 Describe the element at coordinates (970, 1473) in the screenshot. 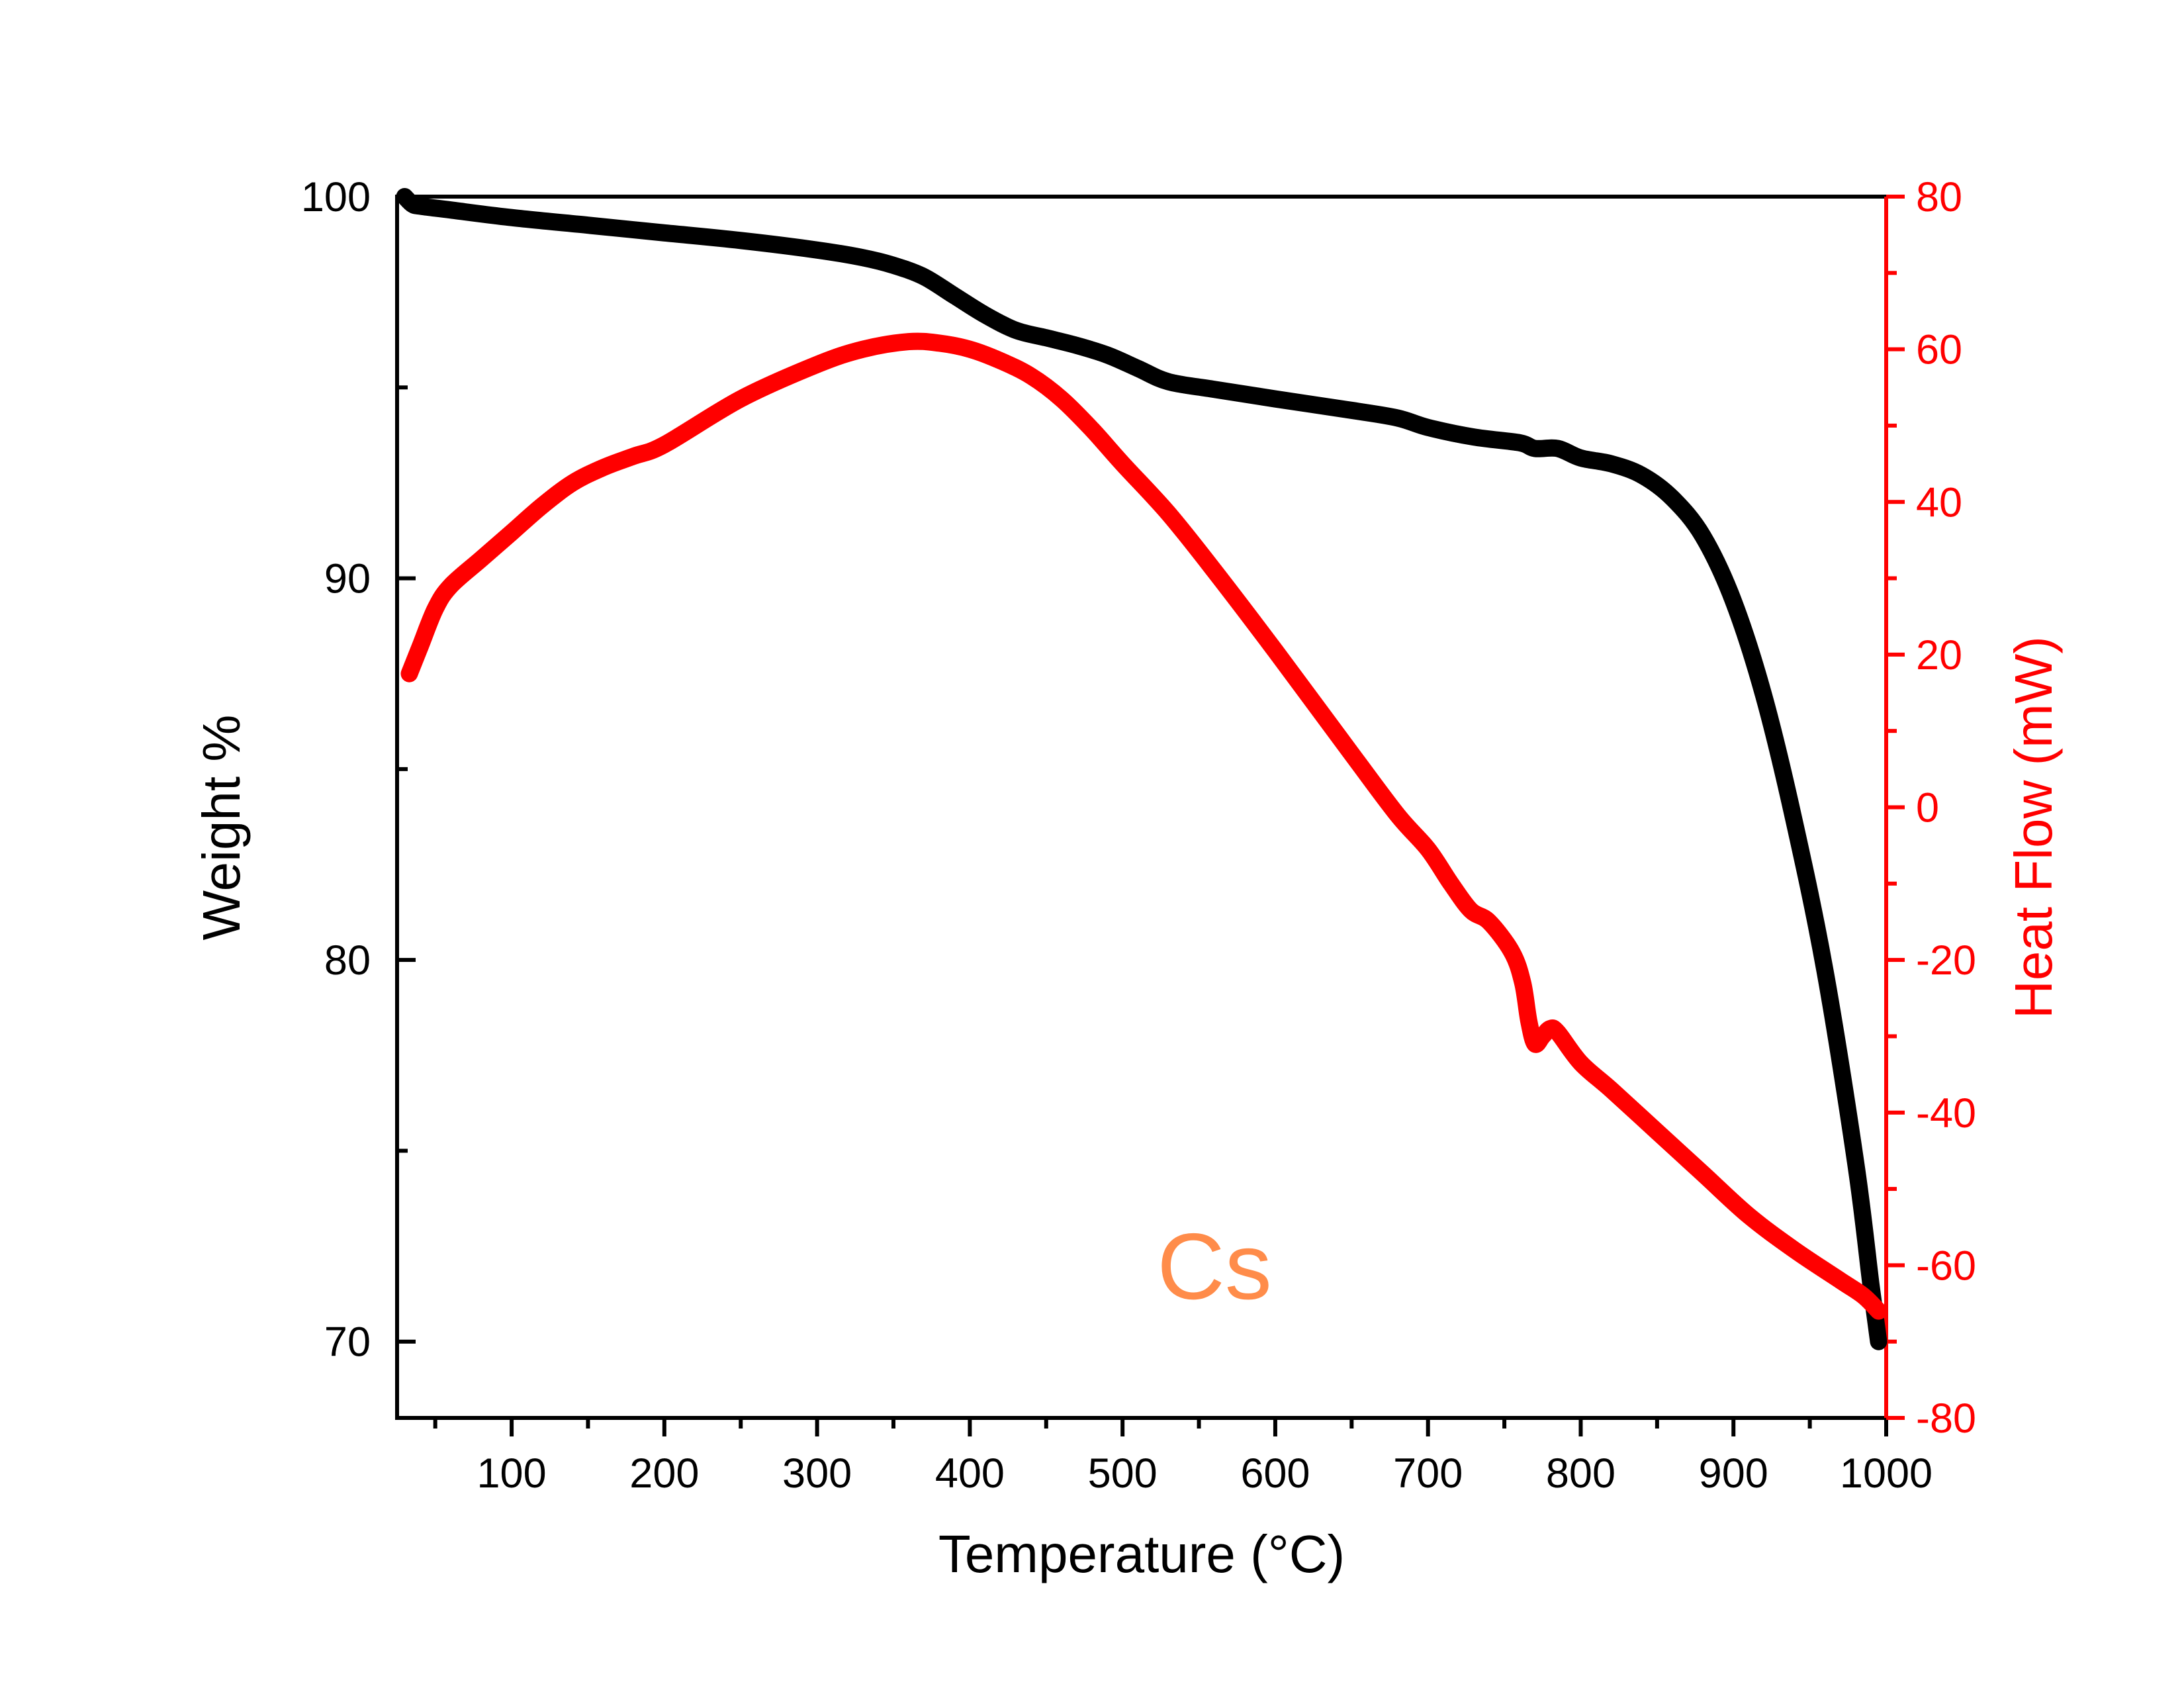

I see `x-tick-label: 400` at that location.